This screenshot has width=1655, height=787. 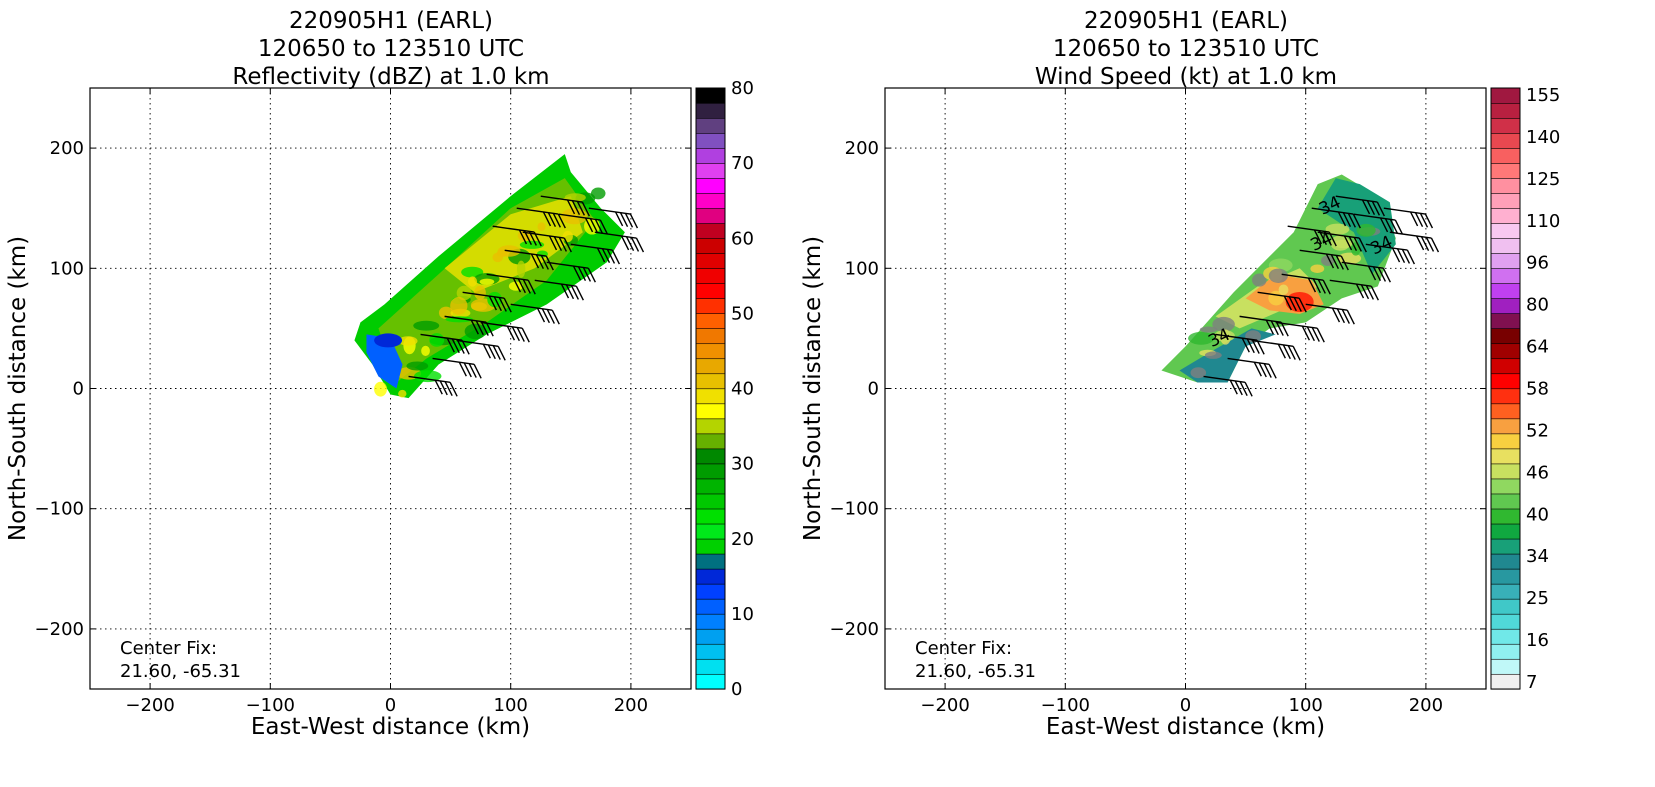 I want to click on colorbar-tick-label: 60, so click(x=742, y=238).